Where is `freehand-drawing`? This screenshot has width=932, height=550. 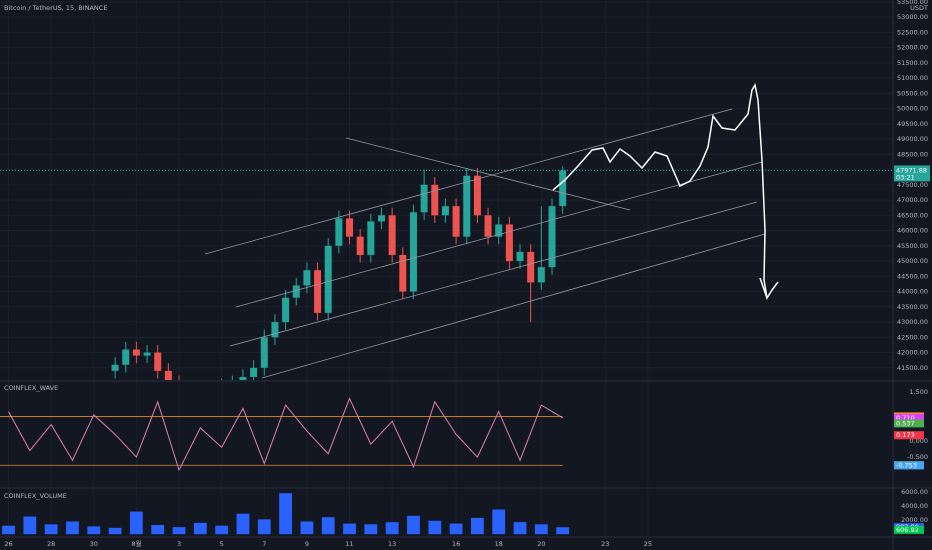
freehand-drawing is located at coordinates (665, 191).